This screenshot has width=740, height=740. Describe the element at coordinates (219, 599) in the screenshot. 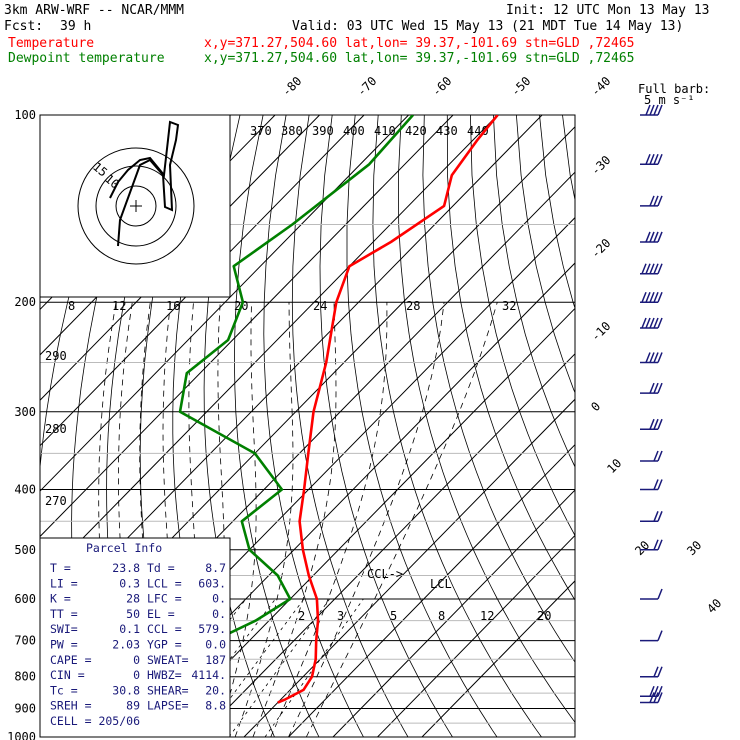

I see `parcel-info-value: 0.` at that location.